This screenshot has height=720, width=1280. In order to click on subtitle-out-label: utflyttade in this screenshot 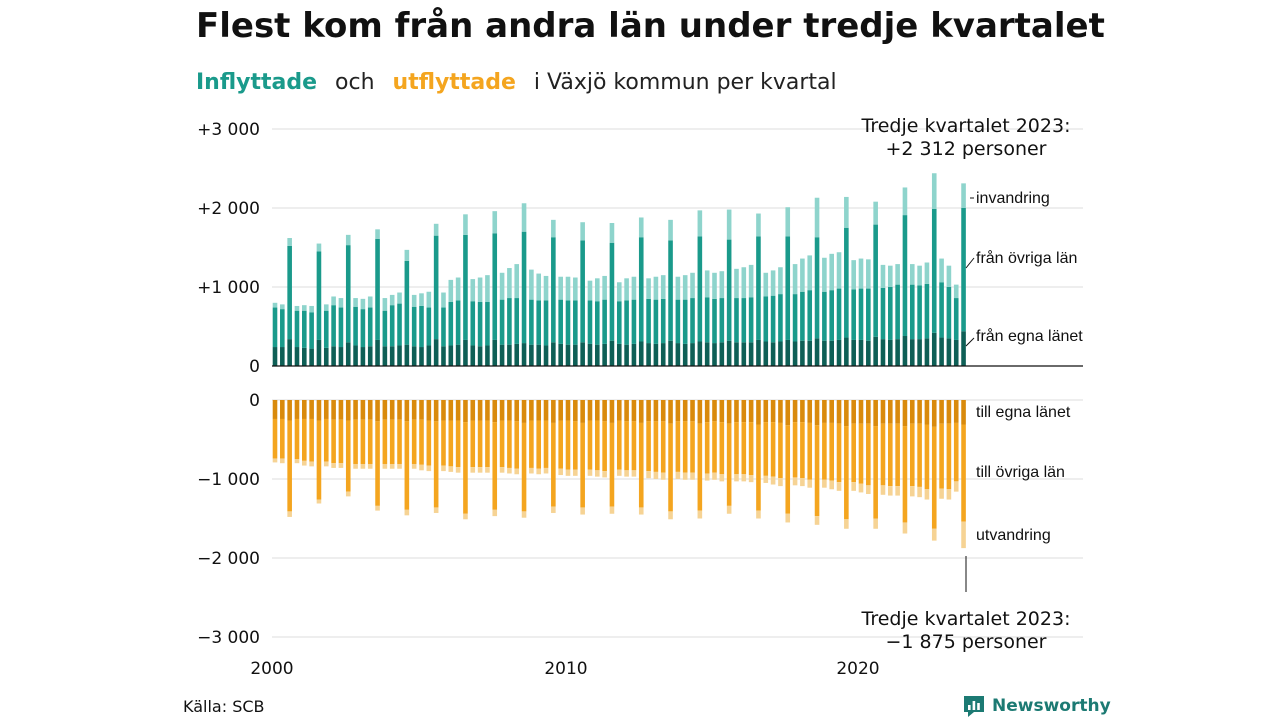, I will do `click(454, 82)`.